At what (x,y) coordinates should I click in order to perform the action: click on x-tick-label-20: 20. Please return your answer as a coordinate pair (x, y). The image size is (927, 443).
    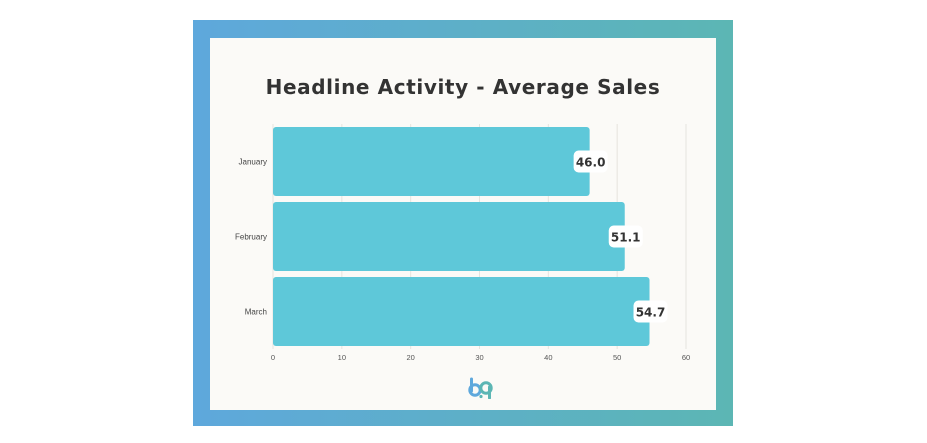
    Looking at the image, I should click on (410, 357).